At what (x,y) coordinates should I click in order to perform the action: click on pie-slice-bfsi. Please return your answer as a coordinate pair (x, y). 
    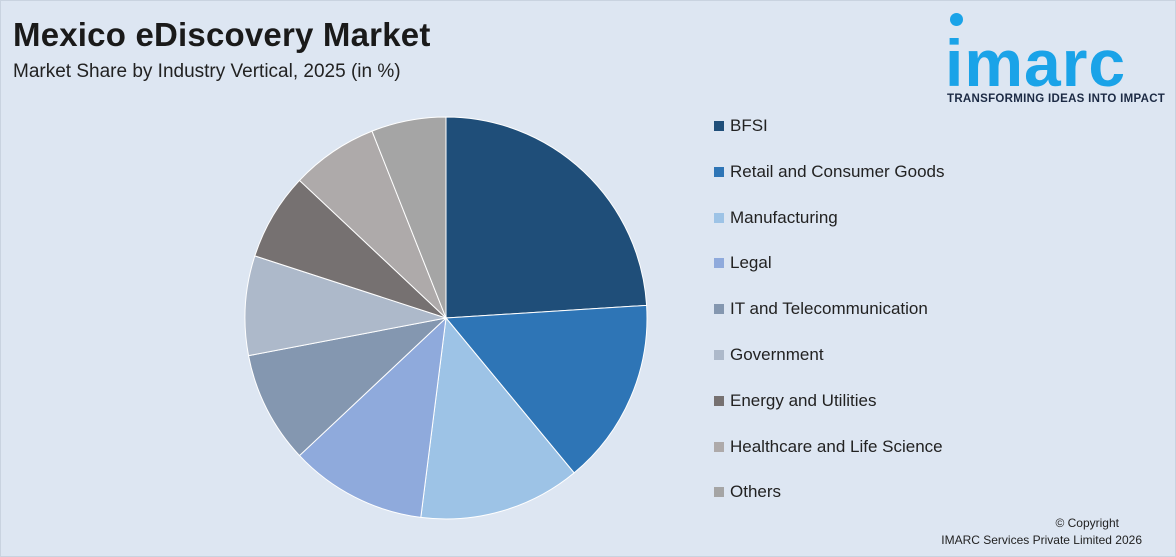
    Looking at the image, I should click on (546, 217).